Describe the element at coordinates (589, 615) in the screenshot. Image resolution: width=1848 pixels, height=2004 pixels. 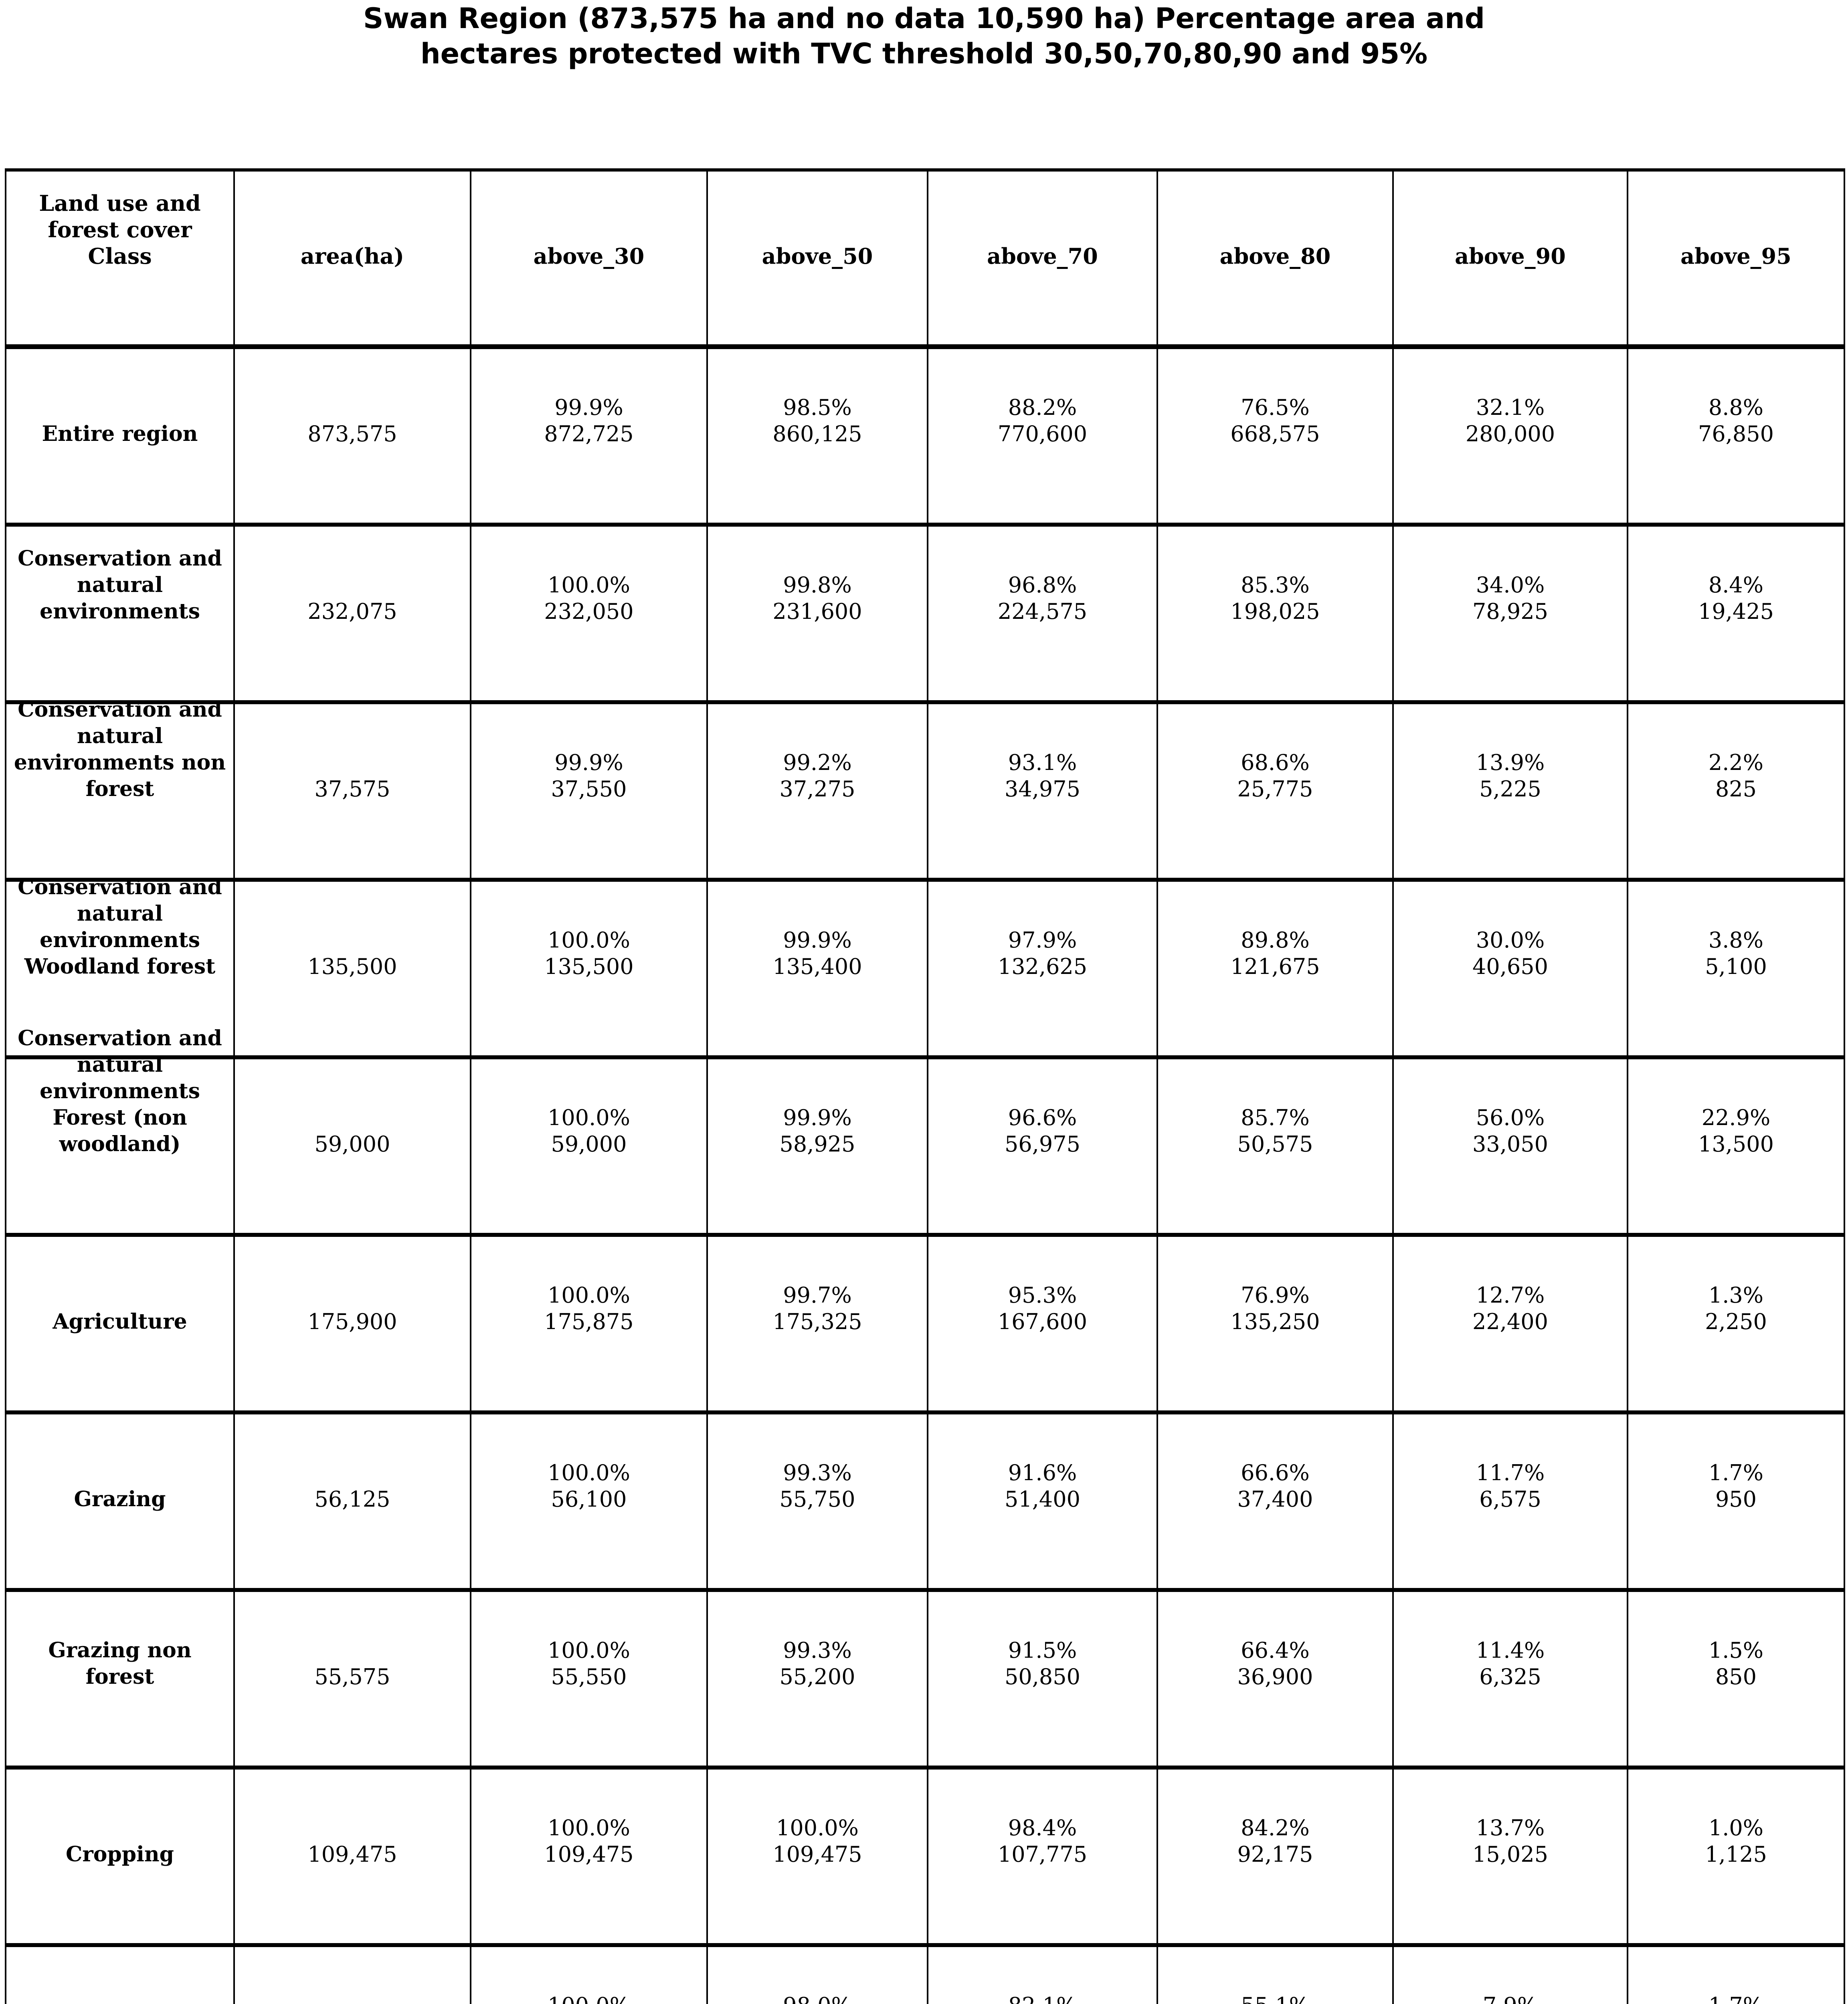
I see `data-cell: 100.0% 232,050` at that location.